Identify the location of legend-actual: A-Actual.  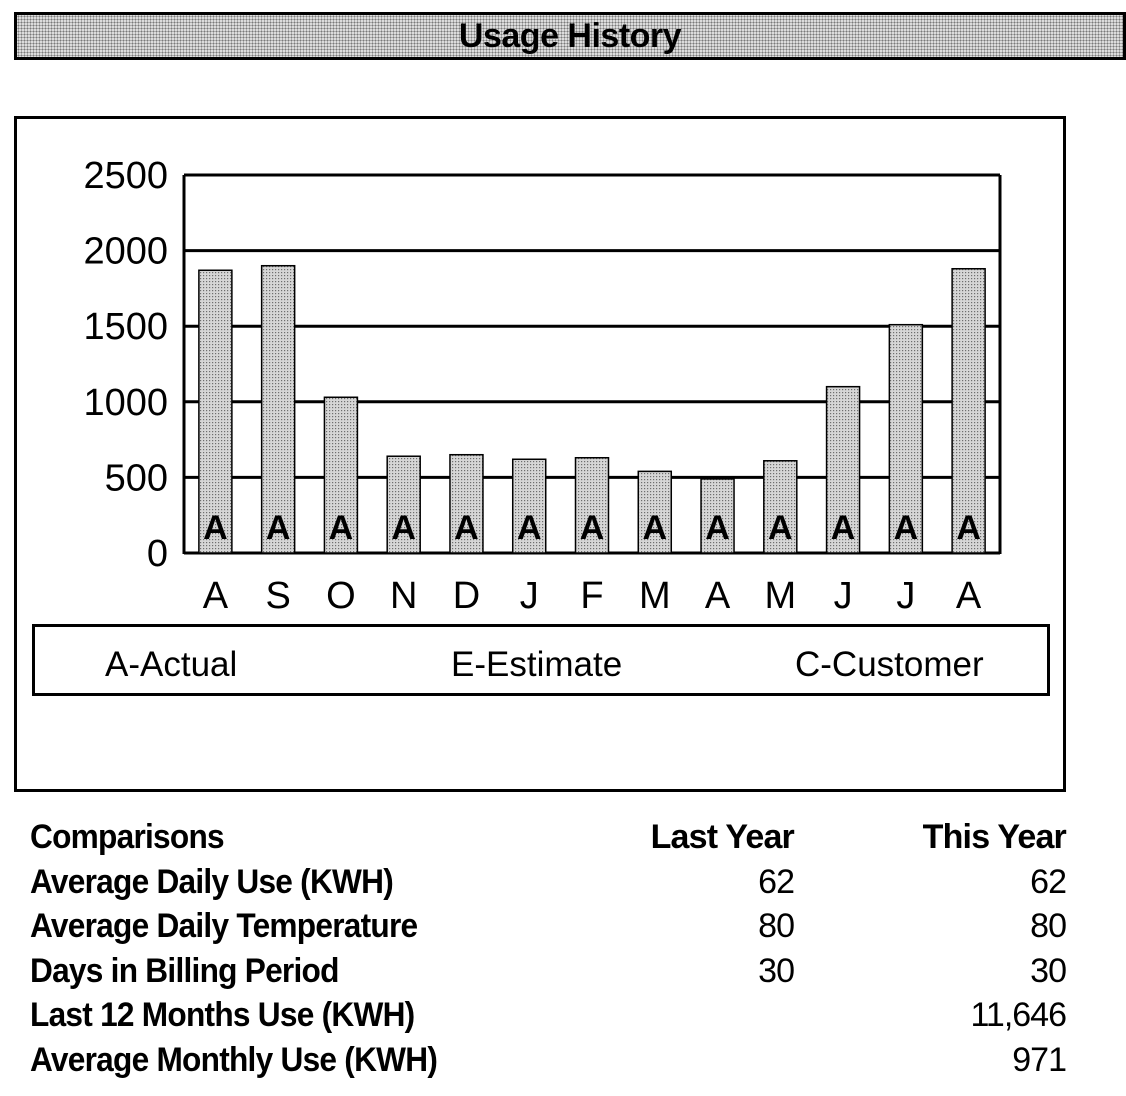
(171, 664).